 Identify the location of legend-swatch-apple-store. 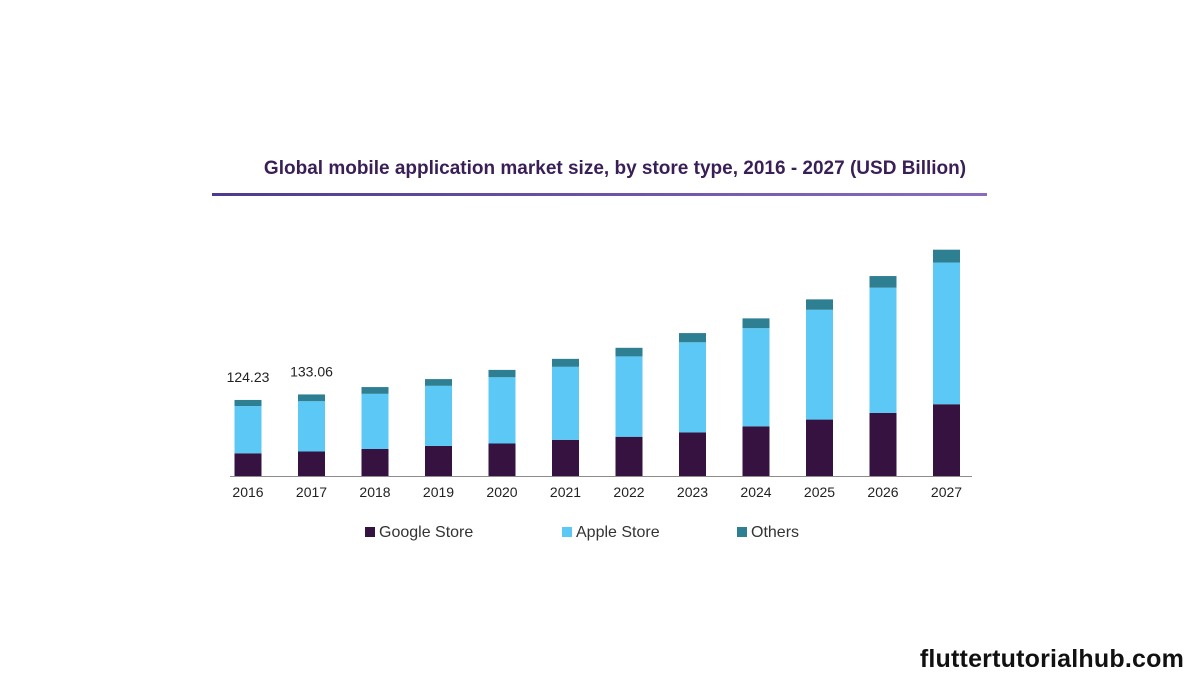
(567, 532).